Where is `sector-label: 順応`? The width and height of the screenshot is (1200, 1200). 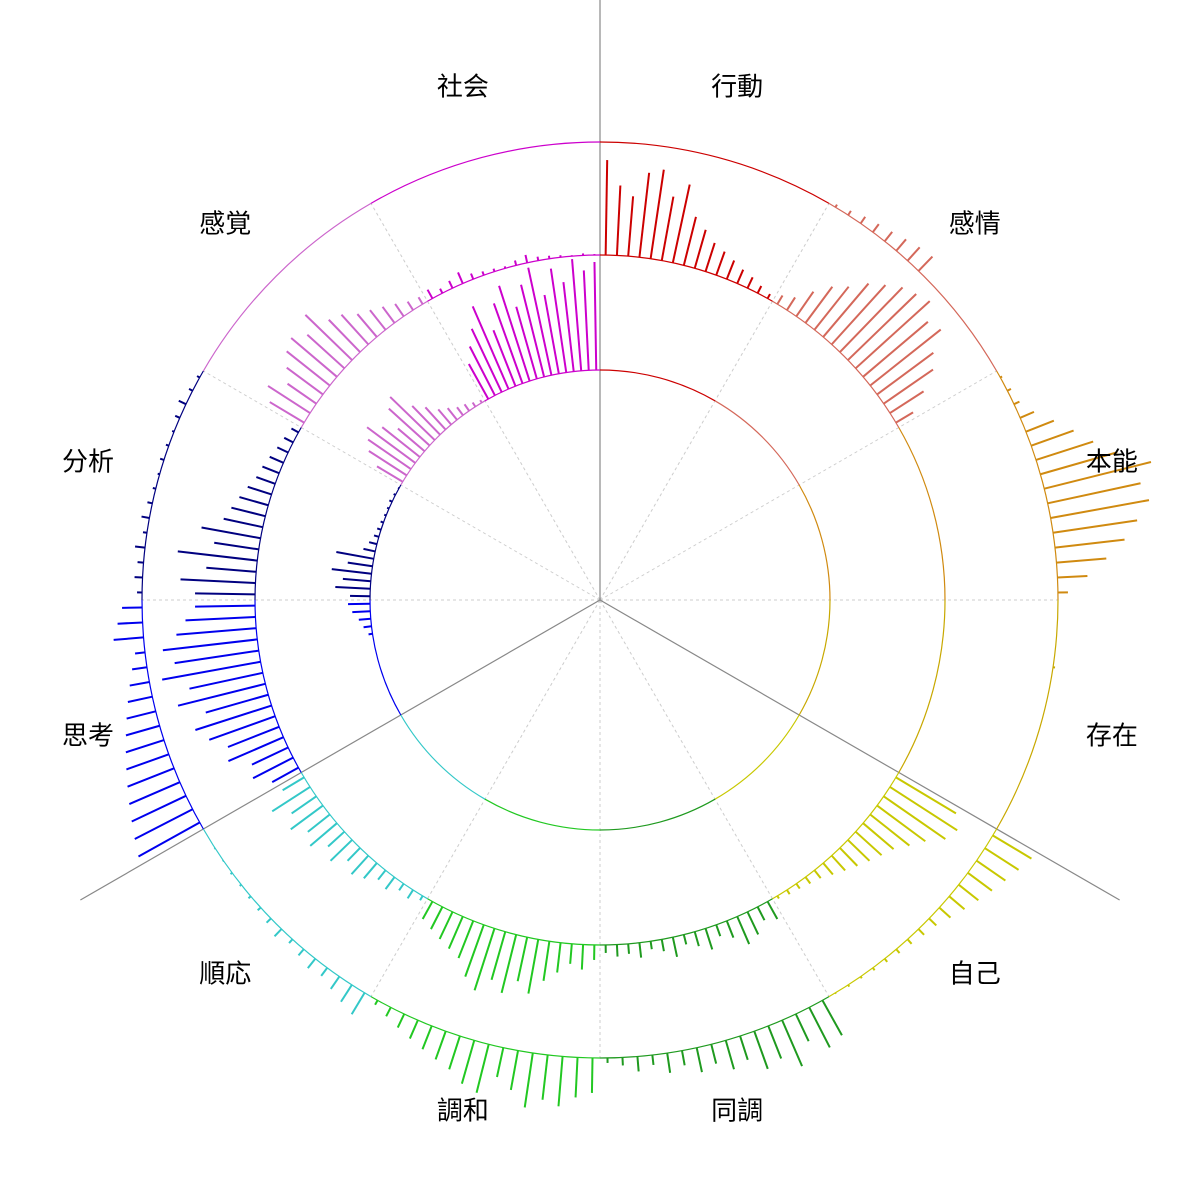 sector-label: 順応 is located at coordinates (225, 974).